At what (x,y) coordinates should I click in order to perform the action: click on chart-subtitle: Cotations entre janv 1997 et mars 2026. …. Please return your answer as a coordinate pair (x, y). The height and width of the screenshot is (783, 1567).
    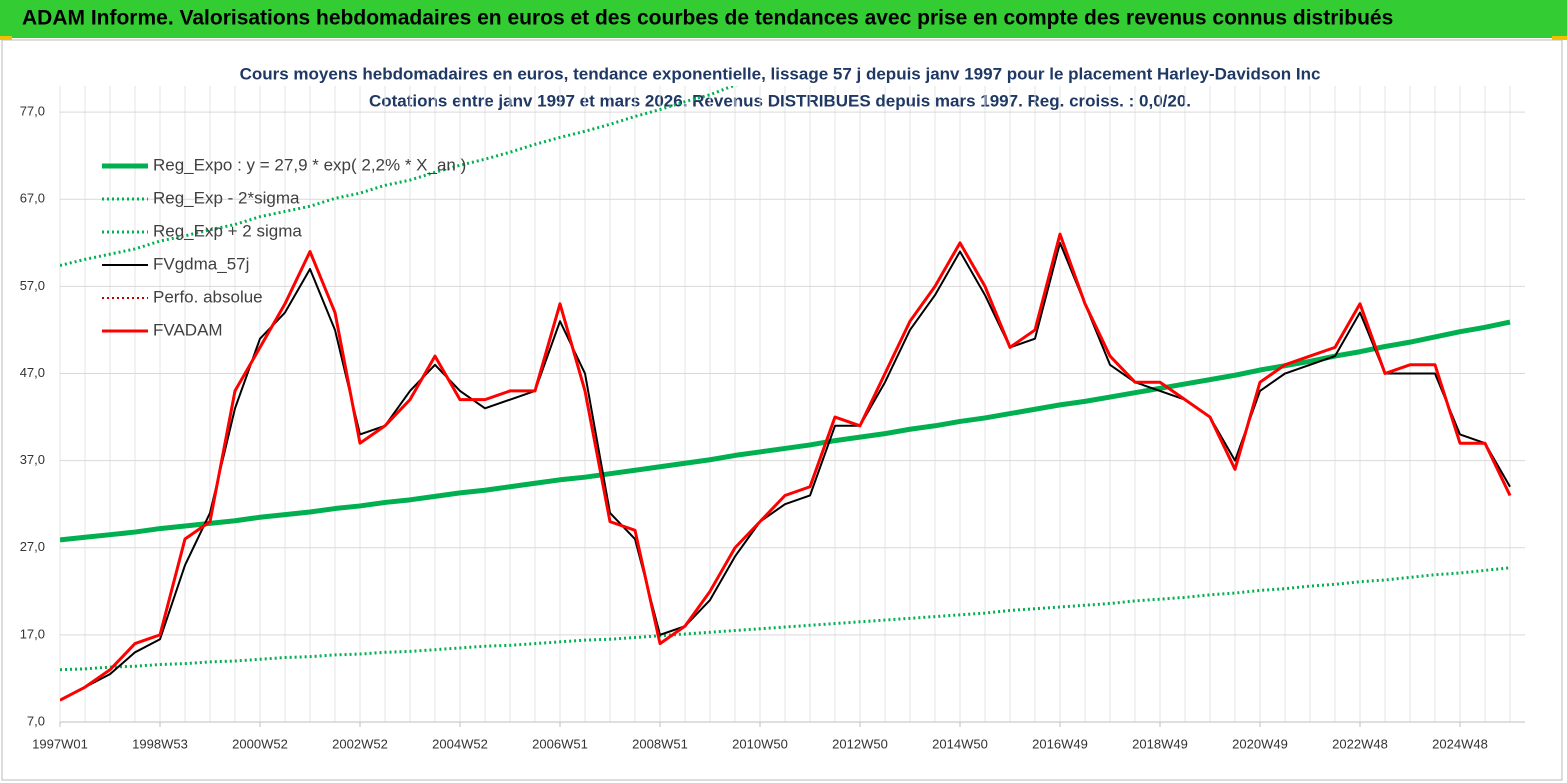
    Looking at the image, I should click on (780, 100).